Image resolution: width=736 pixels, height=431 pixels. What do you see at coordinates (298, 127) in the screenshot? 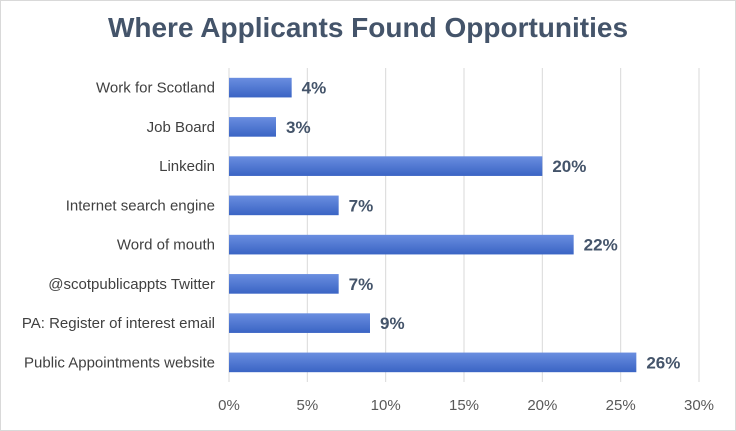
I see `data-label: 3%` at bounding box center [298, 127].